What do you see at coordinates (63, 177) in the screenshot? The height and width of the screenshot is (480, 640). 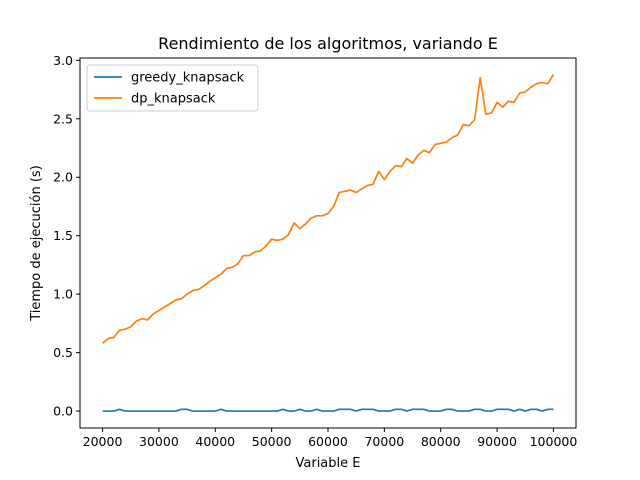 I see `y-tick-label: 2.0` at bounding box center [63, 177].